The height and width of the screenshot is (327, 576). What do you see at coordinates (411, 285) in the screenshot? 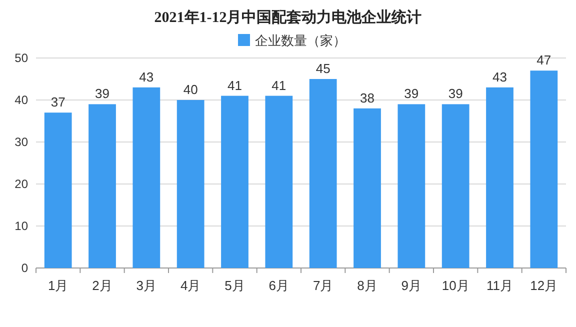
I see `x-tick-label: 9月` at bounding box center [411, 285].